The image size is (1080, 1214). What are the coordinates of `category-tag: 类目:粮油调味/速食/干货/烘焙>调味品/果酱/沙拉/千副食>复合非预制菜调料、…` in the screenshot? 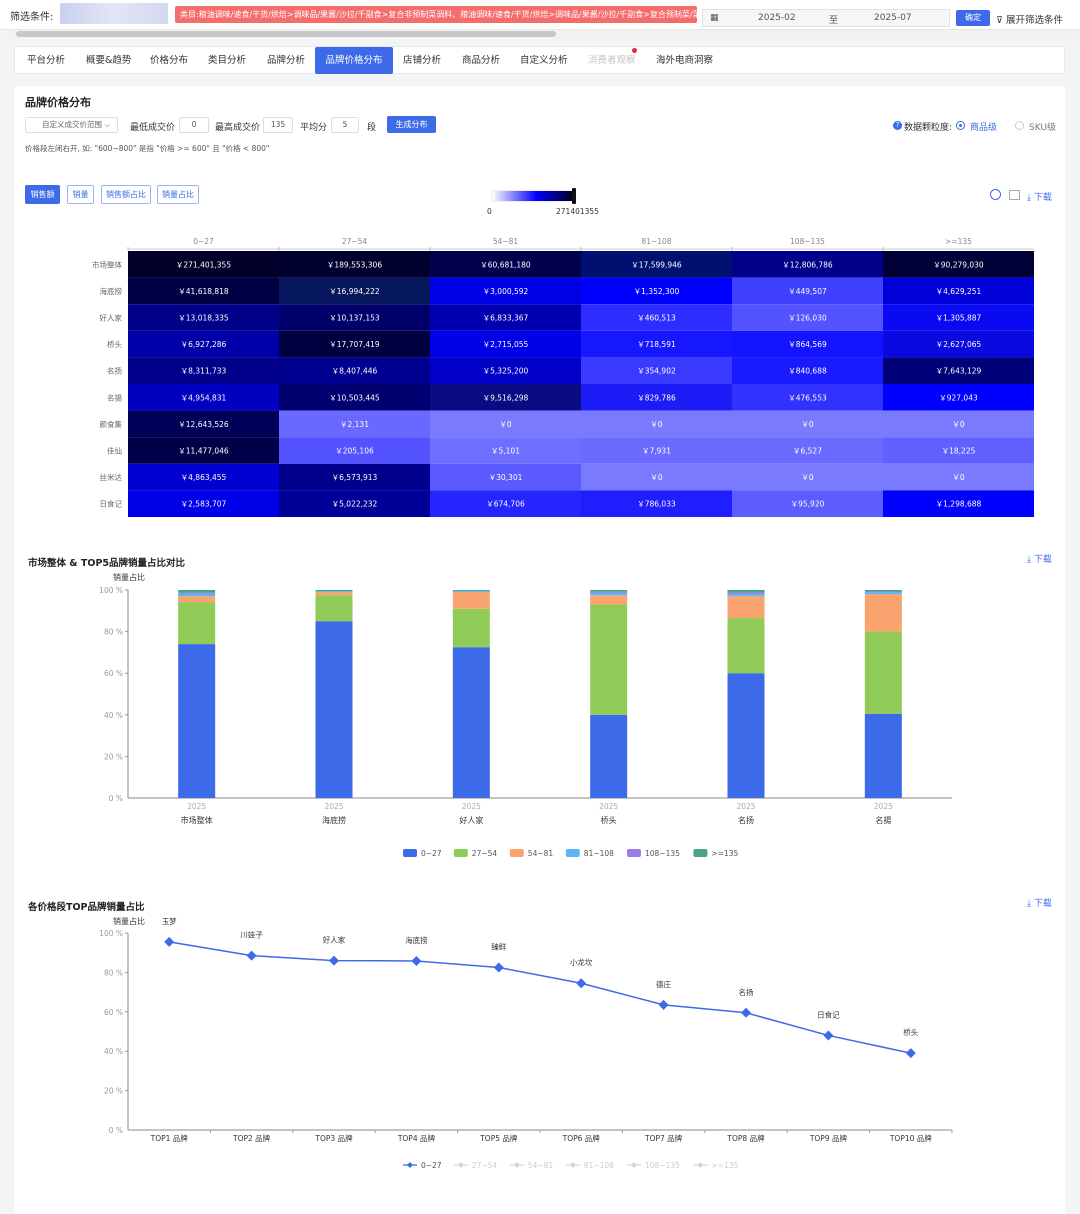 It's located at (436, 14).